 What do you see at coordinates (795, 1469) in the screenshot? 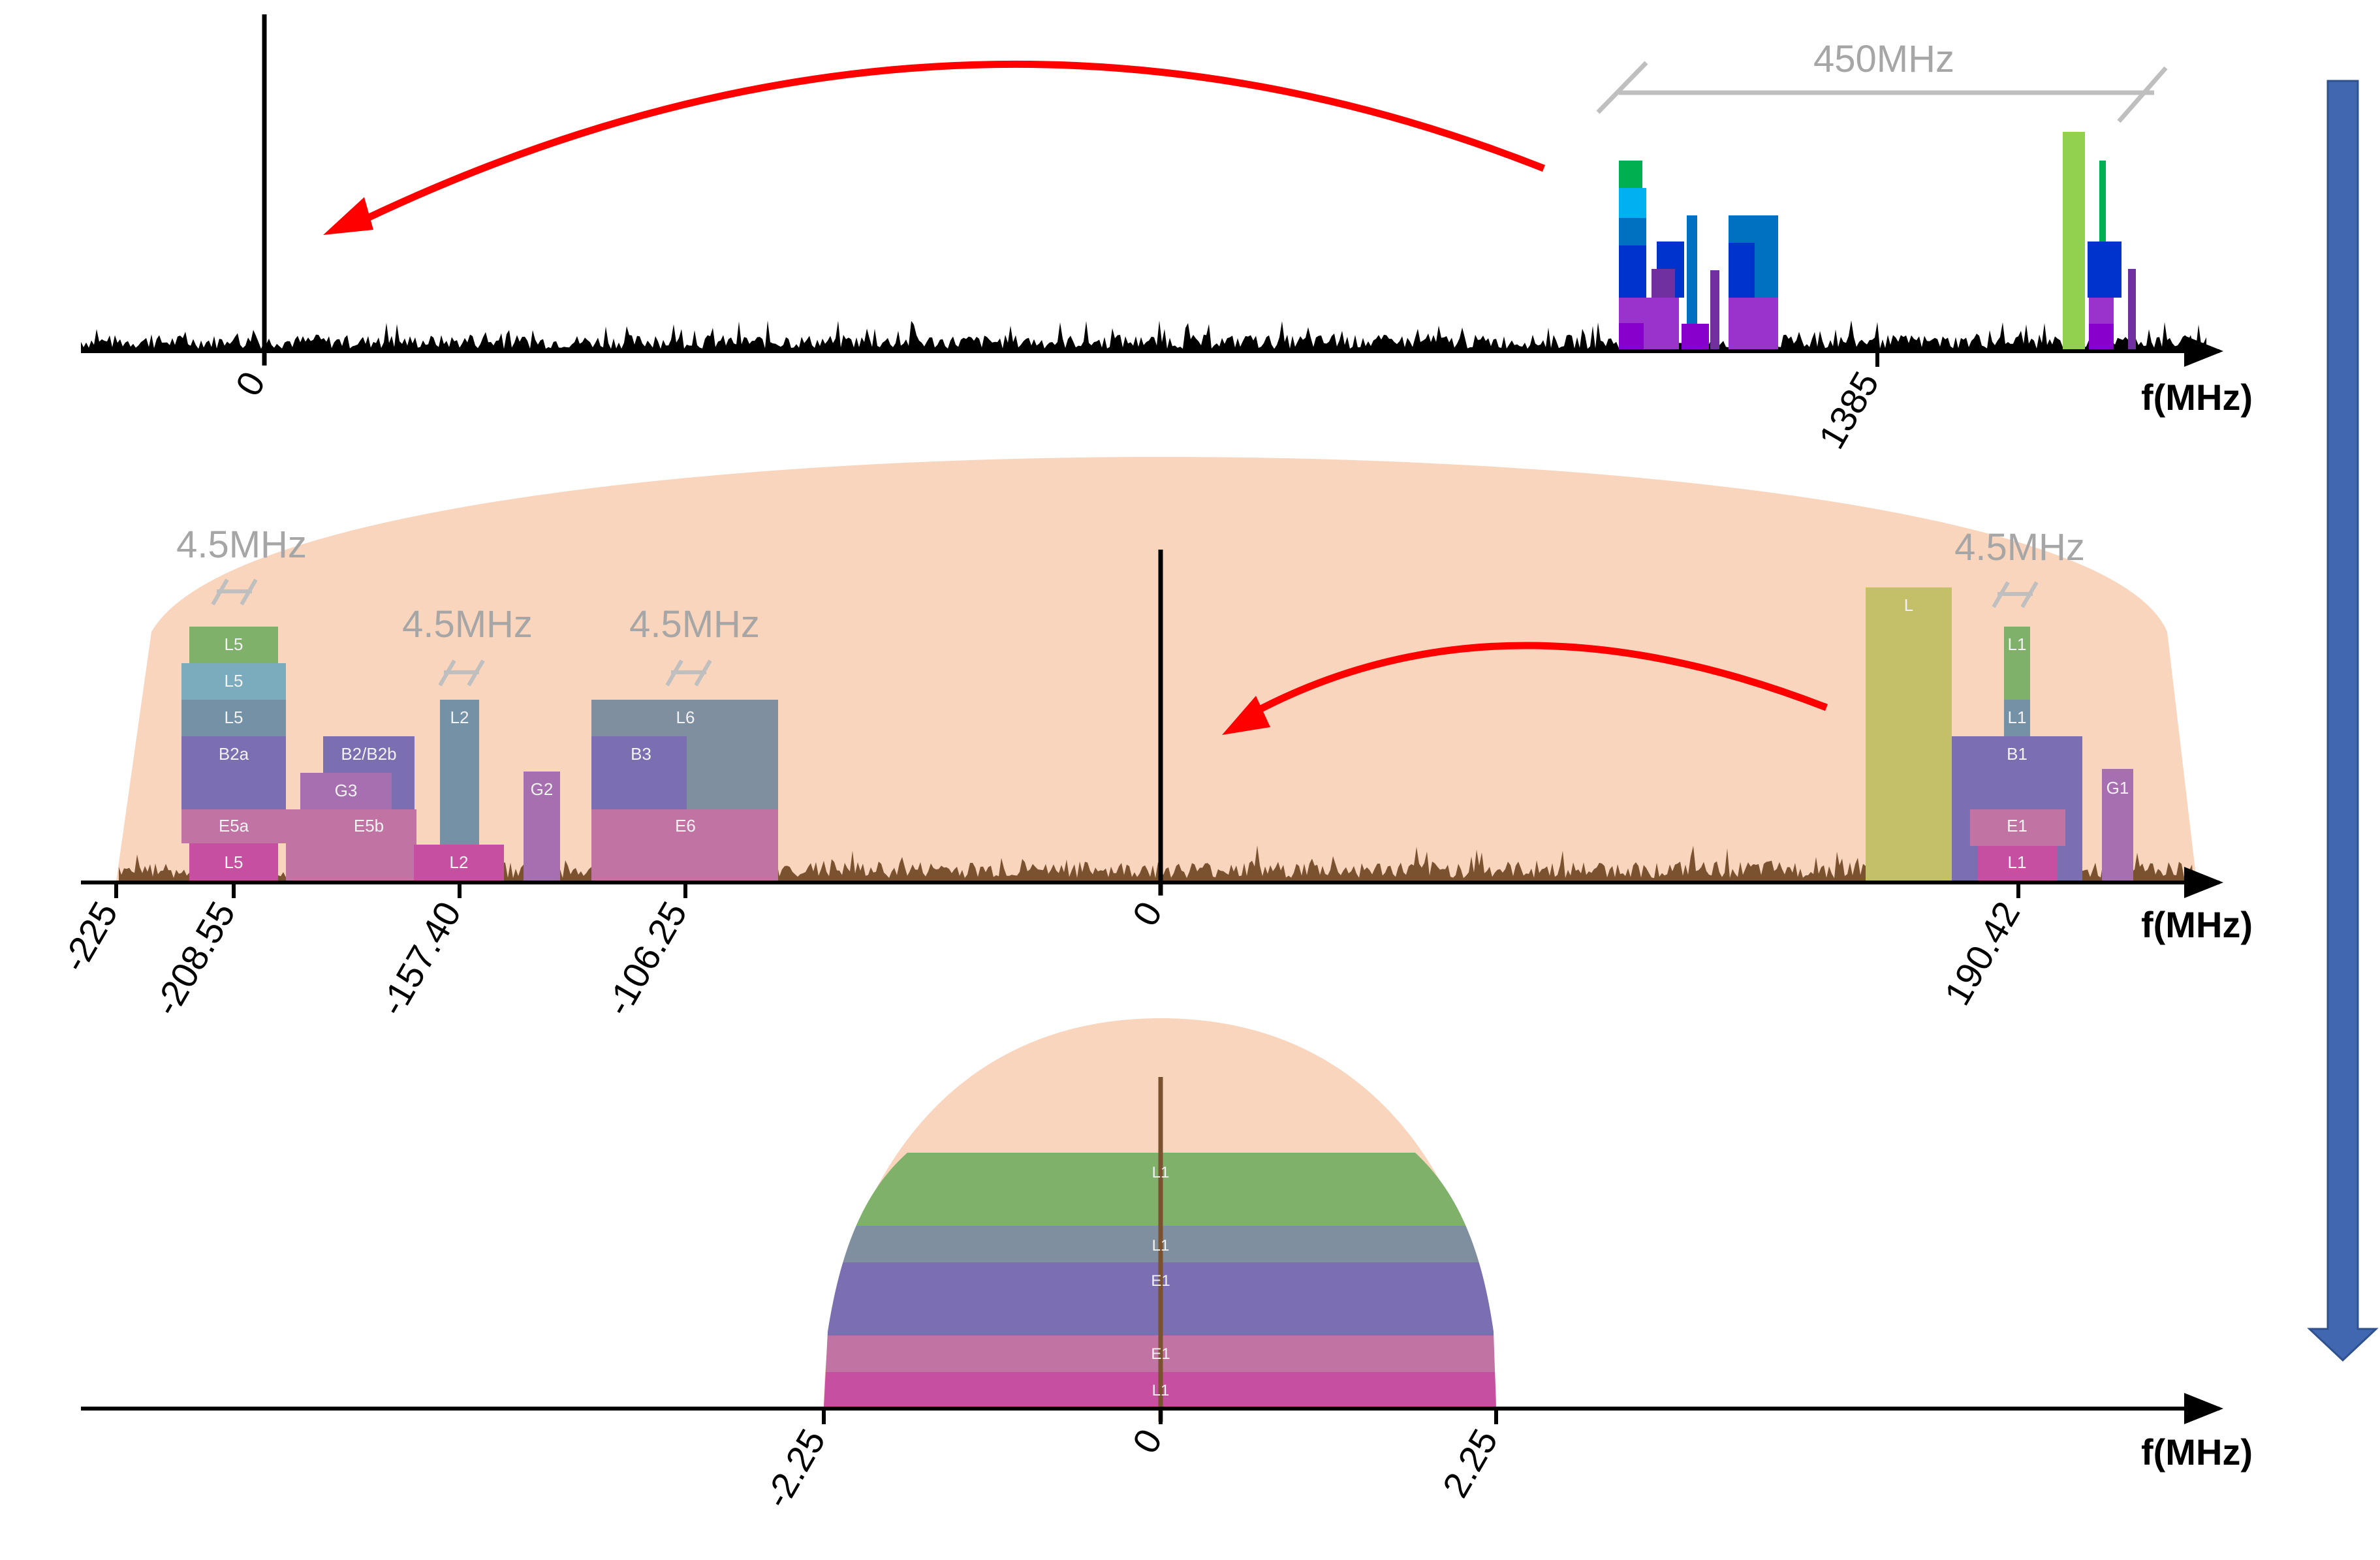
I see `bb-tick-label-m225: -2.25` at bounding box center [795, 1469].